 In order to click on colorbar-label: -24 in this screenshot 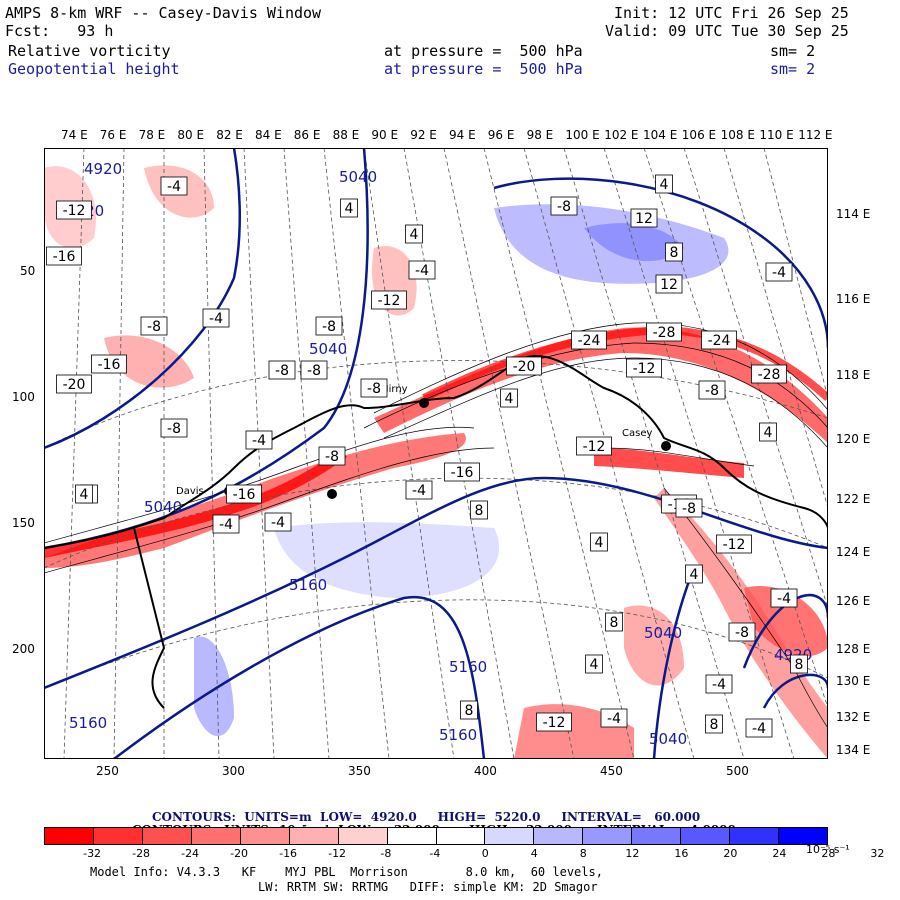, I will do `click(190, 853)`.